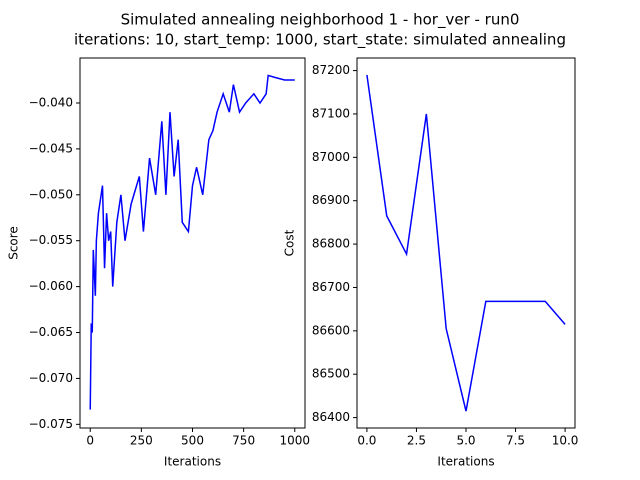  What do you see at coordinates (465, 441) in the screenshot?
I see `x-tick-label: 5.0` at bounding box center [465, 441].